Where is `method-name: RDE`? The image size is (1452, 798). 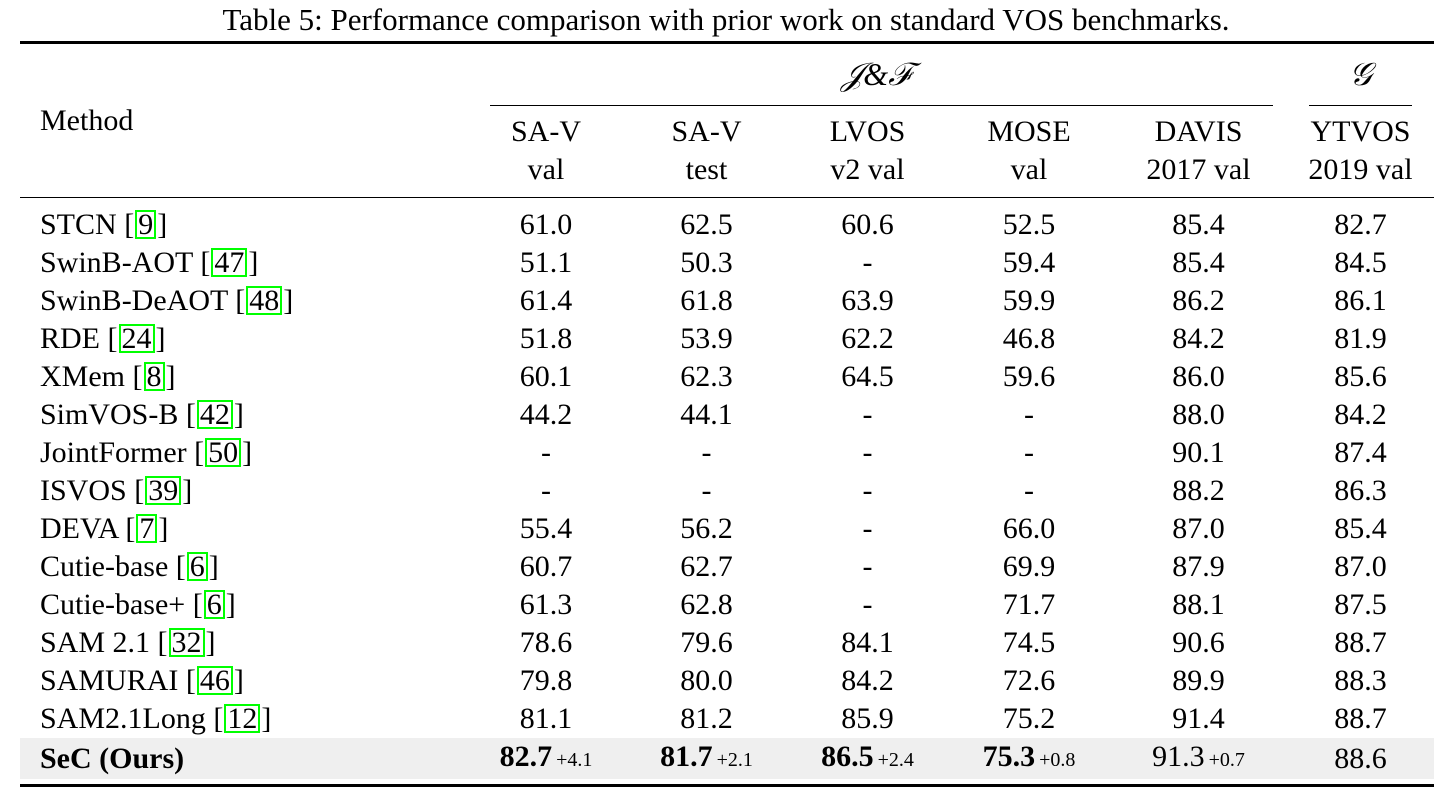 method-name: RDE is located at coordinates (70, 338).